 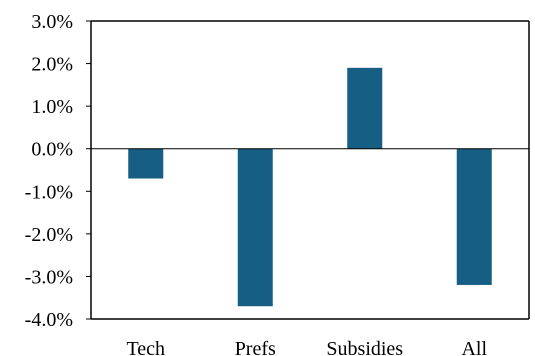 I want to click on y-tick-label: -1.0%, so click(x=49, y=192).